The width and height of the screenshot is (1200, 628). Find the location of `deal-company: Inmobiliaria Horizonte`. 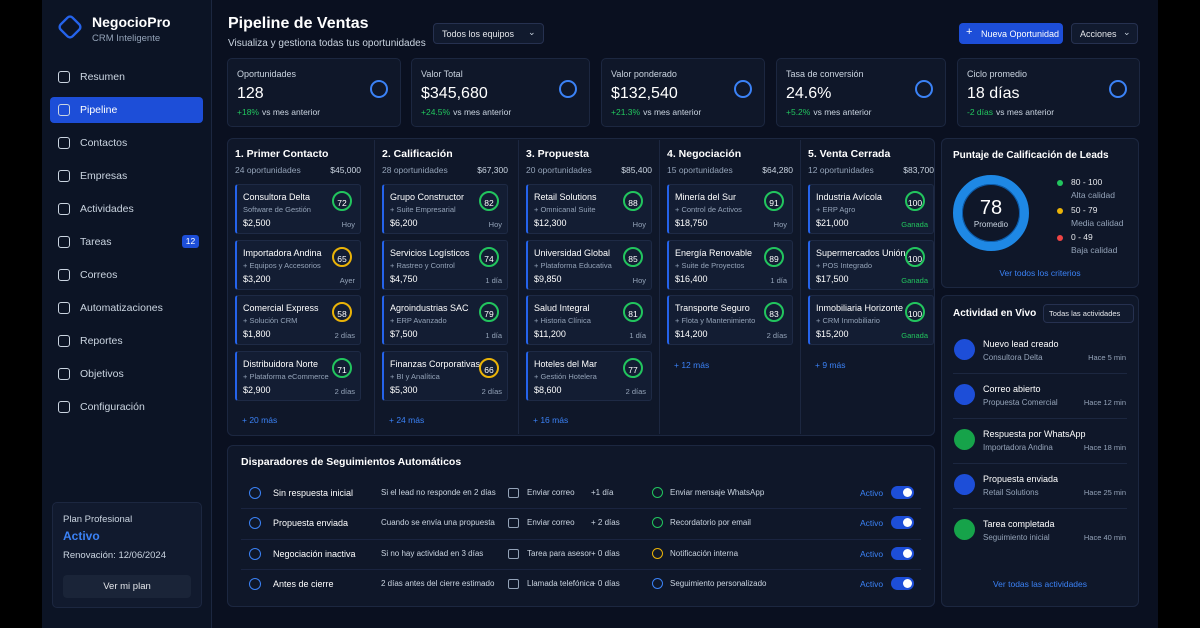

deal-company: Inmobiliaria Horizonte is located at coordinates (860, 308).